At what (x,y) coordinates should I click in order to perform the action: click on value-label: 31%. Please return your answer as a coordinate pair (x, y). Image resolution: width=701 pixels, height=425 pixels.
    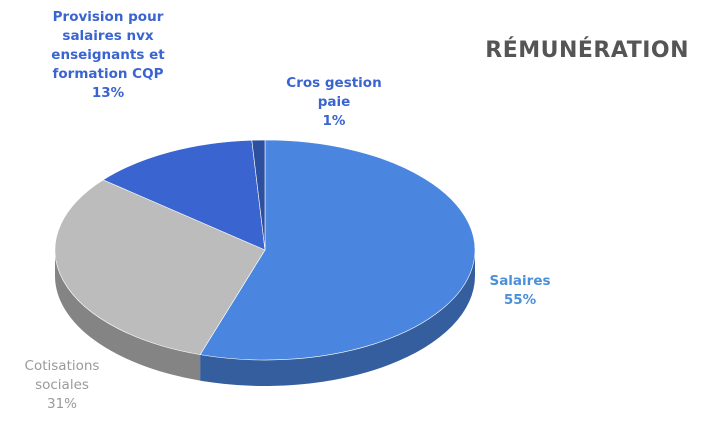
    Looking at the image, I should click on (61, 404).